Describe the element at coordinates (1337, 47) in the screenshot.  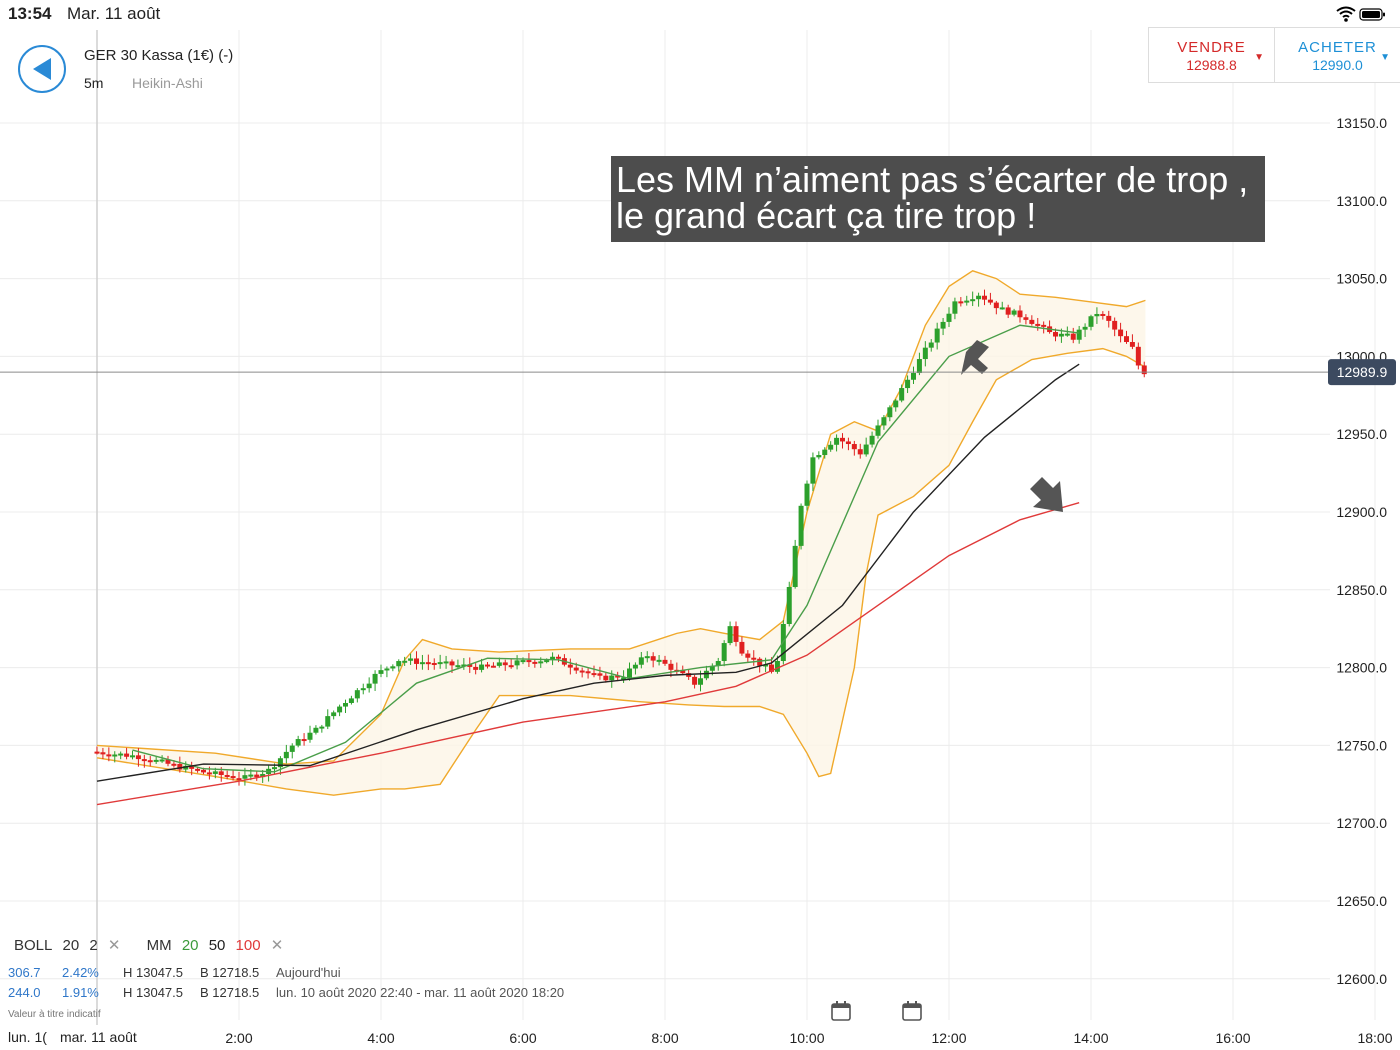
I see `buy-label: ACHETER` at that location.